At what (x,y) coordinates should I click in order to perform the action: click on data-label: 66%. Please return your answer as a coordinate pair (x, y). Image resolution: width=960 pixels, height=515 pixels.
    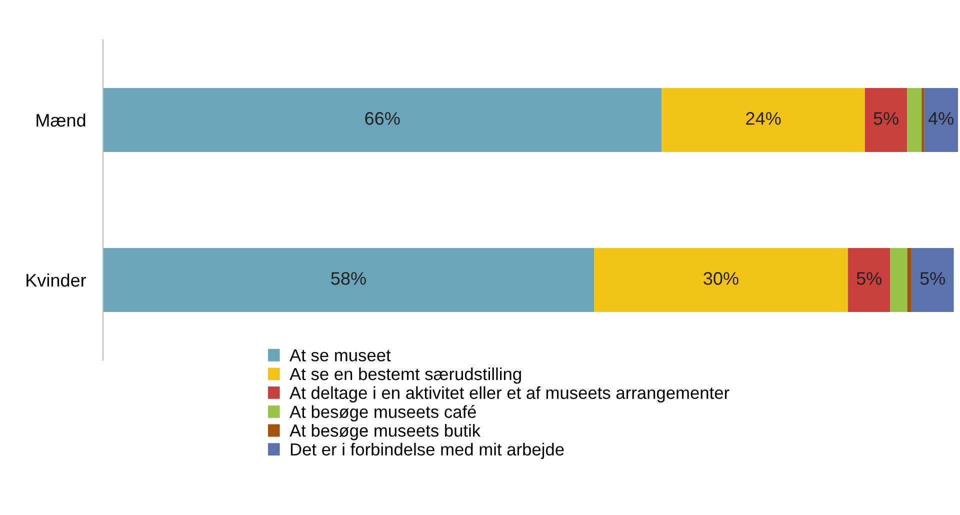
    Looking at the image, I should click on (382, 118).